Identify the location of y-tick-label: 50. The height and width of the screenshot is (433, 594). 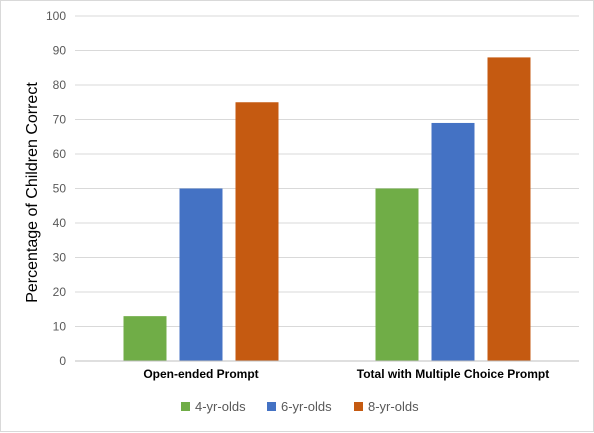
(60, 189).